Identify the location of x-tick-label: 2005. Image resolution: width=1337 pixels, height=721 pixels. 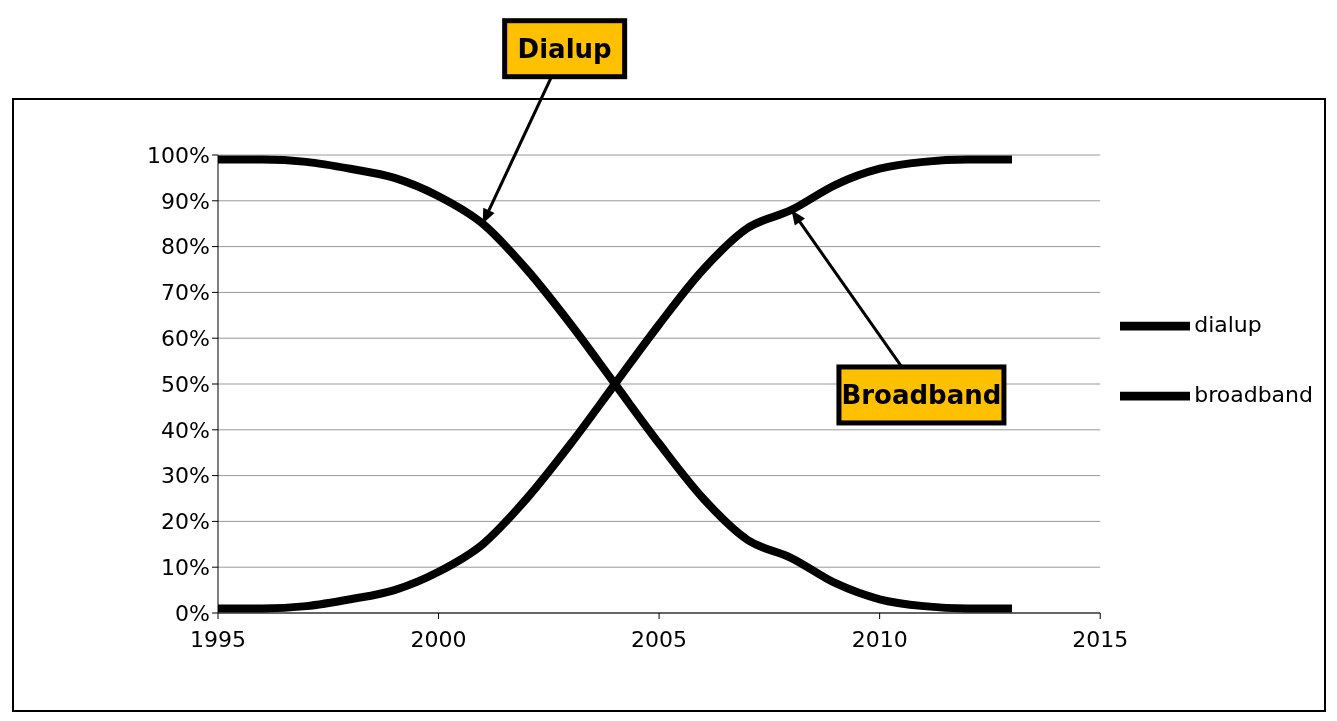
(659, 639).